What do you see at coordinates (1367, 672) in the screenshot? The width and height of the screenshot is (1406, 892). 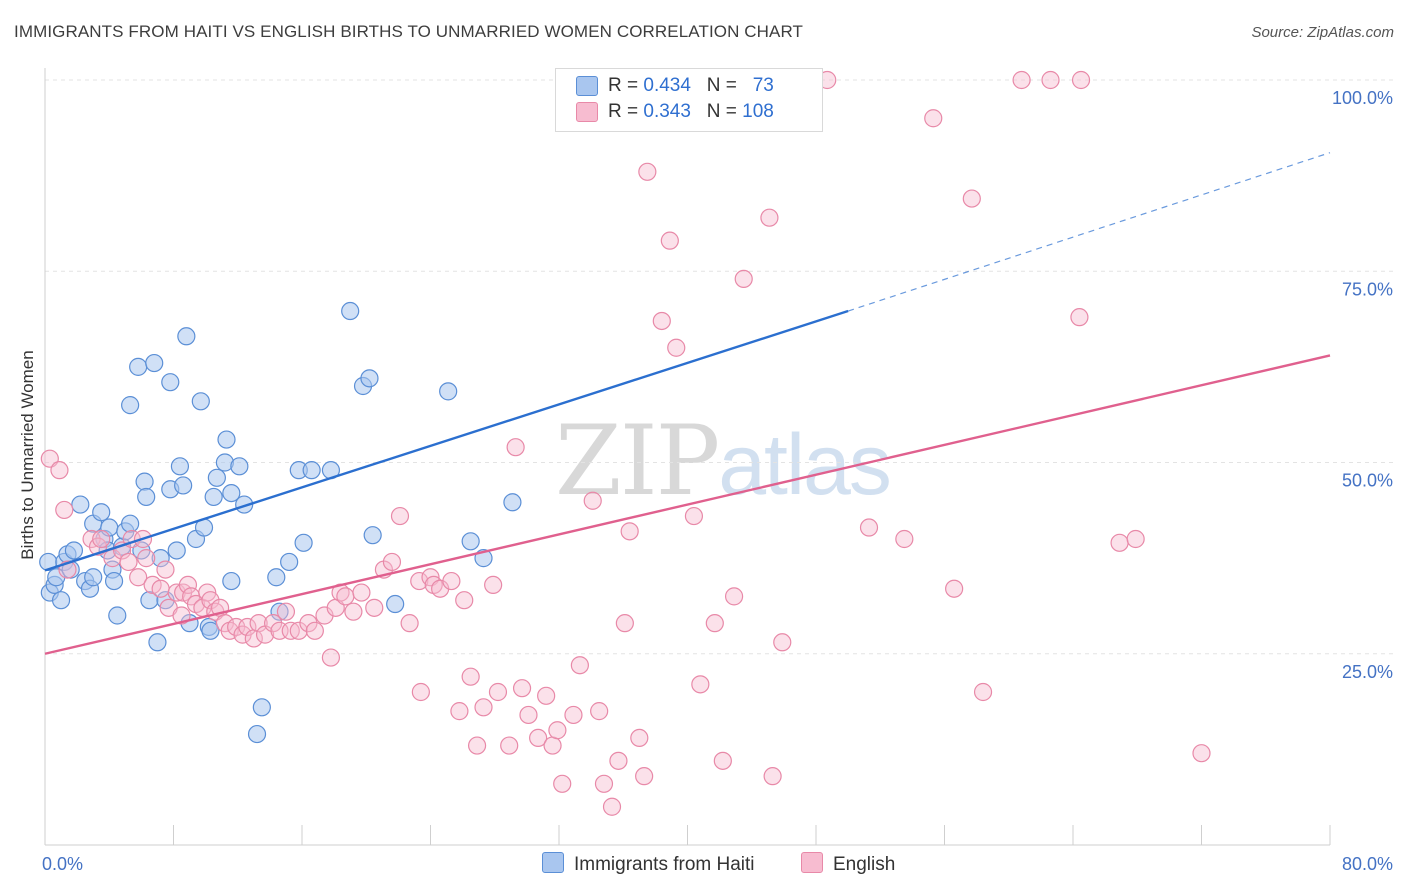 I see `y-tick-label: 25.0%` at bounding box center [1367, 672].